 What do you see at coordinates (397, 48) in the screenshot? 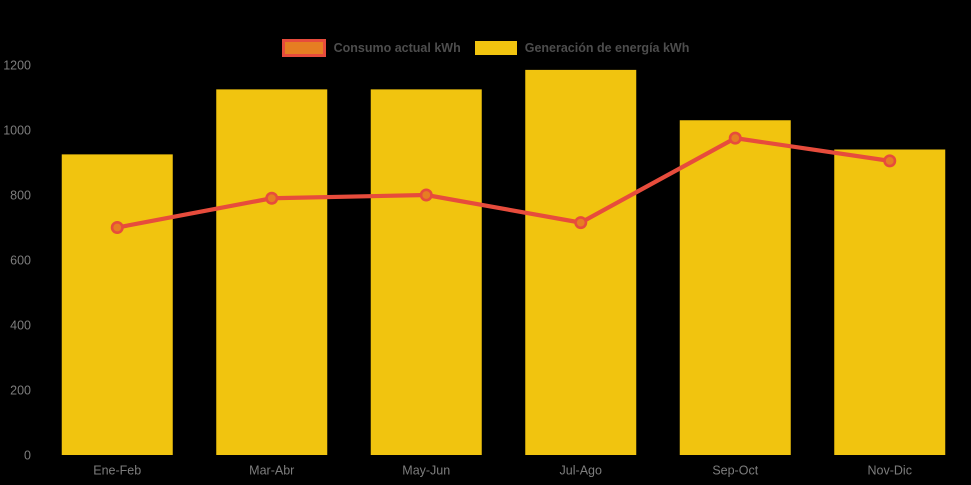
I see `legend-label-consumo: Consumo actual kWh` at bounding box center [397, 48].